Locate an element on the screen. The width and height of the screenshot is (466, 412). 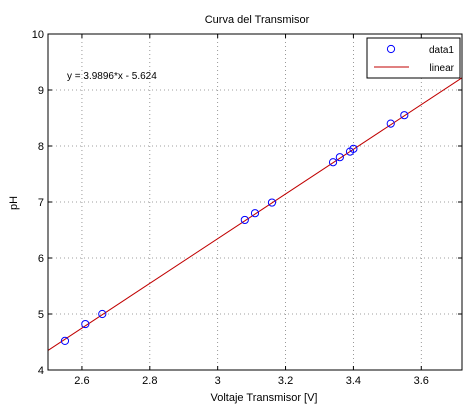
legend-marker-data1 is located at coordinates (391, 49).